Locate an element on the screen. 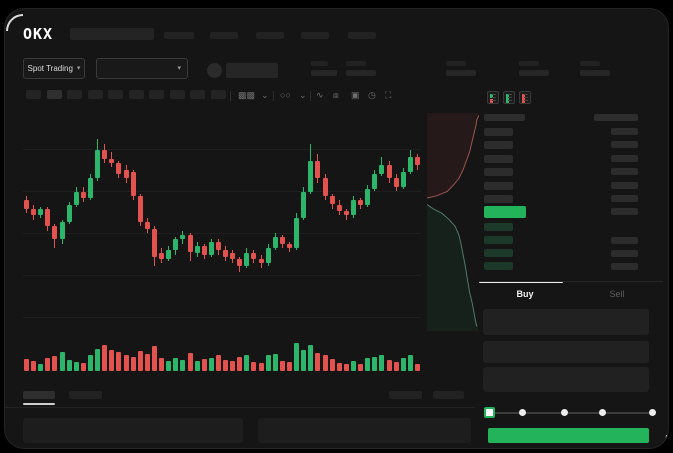 Image resolution: width=673 pixels, height=453 pixels. depth-chart is located at coordinates (452, 222).